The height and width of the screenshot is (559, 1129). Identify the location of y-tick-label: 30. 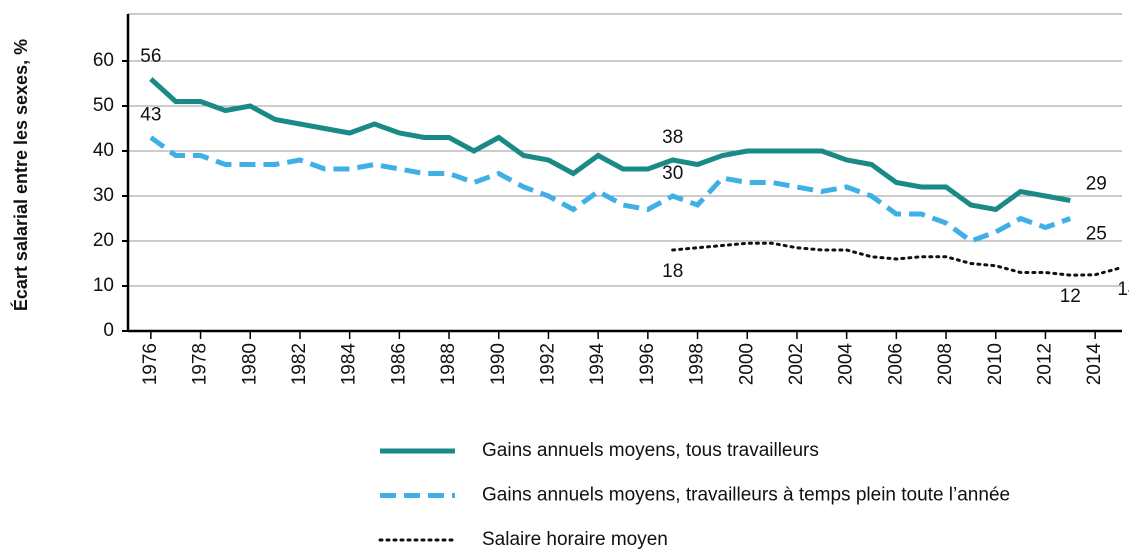
(103, 195).